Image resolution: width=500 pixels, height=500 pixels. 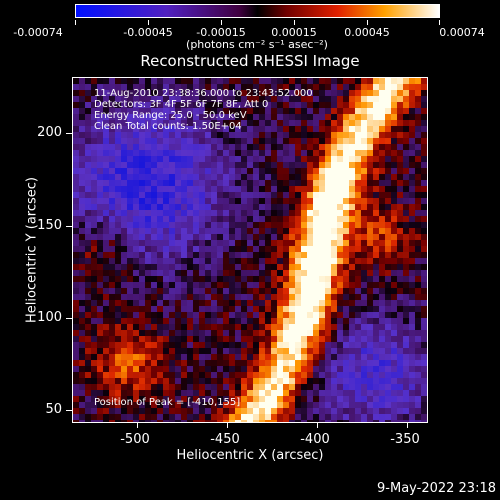 I want to click on colorbar-tick-label: -0.00045, so click(x=148, y=32).